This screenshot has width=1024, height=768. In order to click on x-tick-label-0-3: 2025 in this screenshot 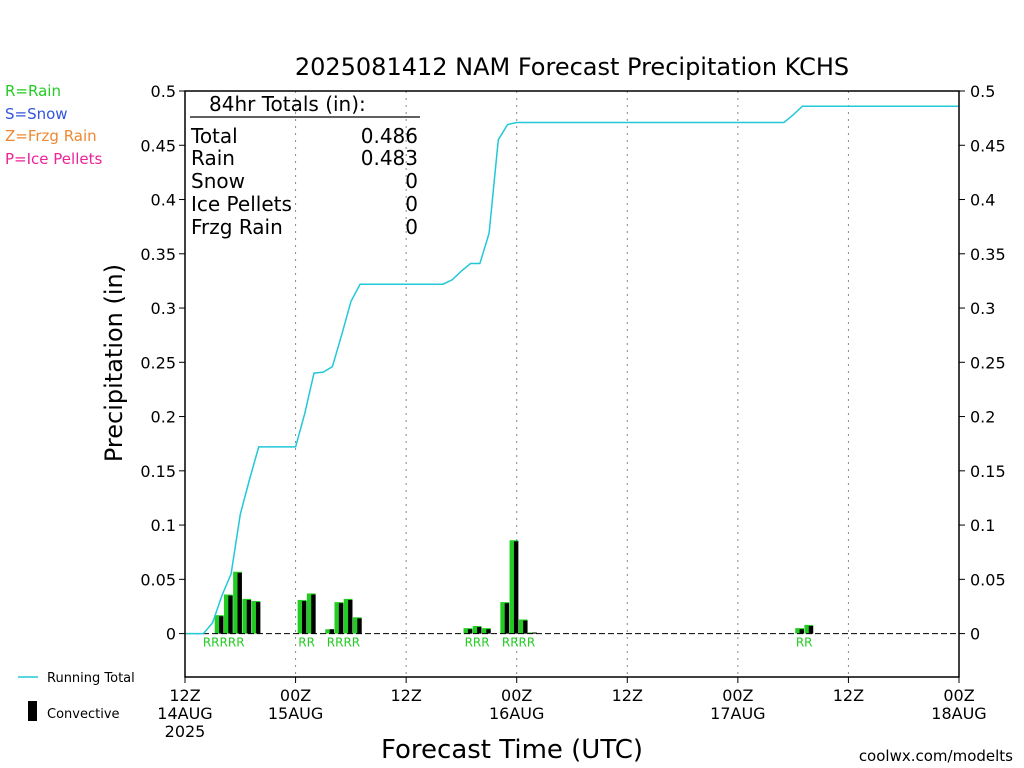, I will do `click(185, 731)`.